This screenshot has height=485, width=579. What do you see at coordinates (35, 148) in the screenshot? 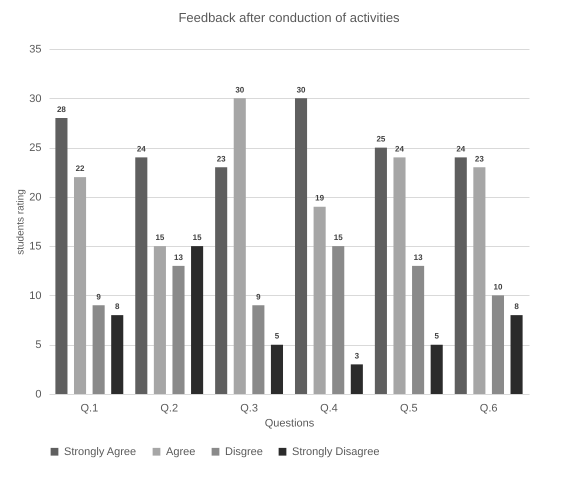
I see `y-tick-label: 25` at bounding box center [35, 148].